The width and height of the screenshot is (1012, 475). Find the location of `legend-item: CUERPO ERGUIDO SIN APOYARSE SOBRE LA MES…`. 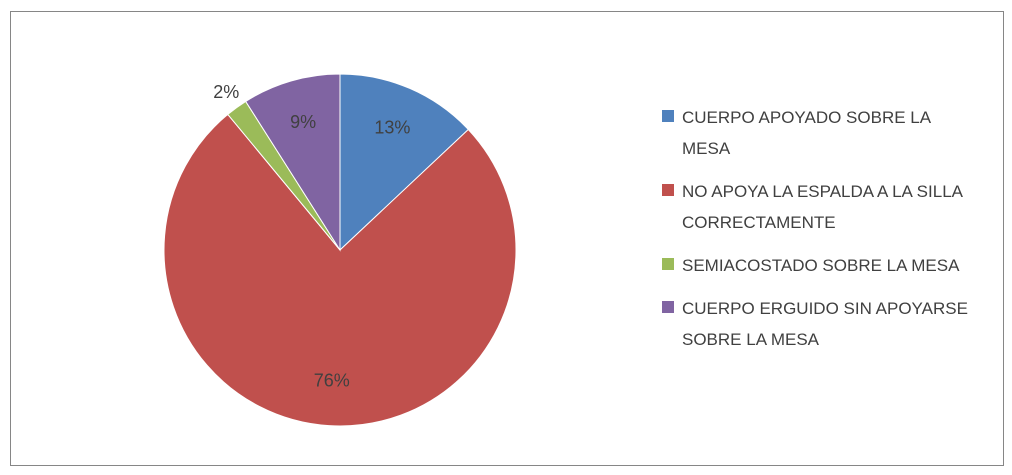

legend-item: CUERPO ERGUIDO SIN APOYARSE SOBRE LA MES… is located at coordinates (827, 324).